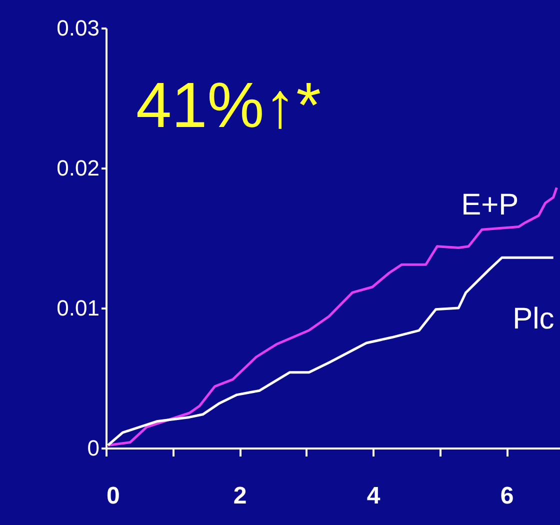 The height and width of the screenshot is (525, 560). I want to click on y-tick-label: 0, so click(93, 448).